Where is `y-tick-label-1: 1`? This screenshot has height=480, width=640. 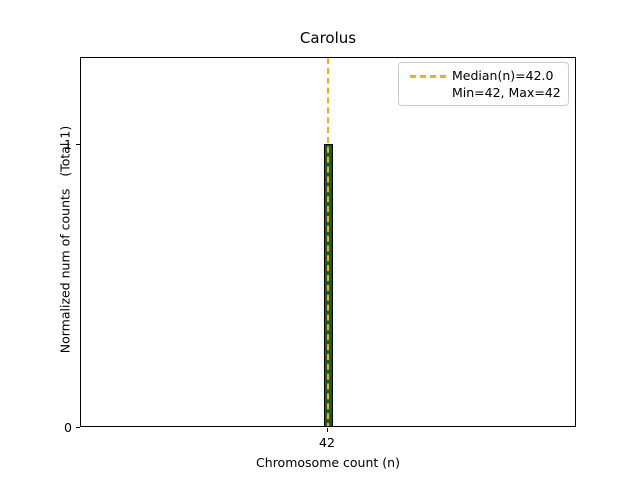
y-tick-label-1: 1 is located at coordinates (68, 144).